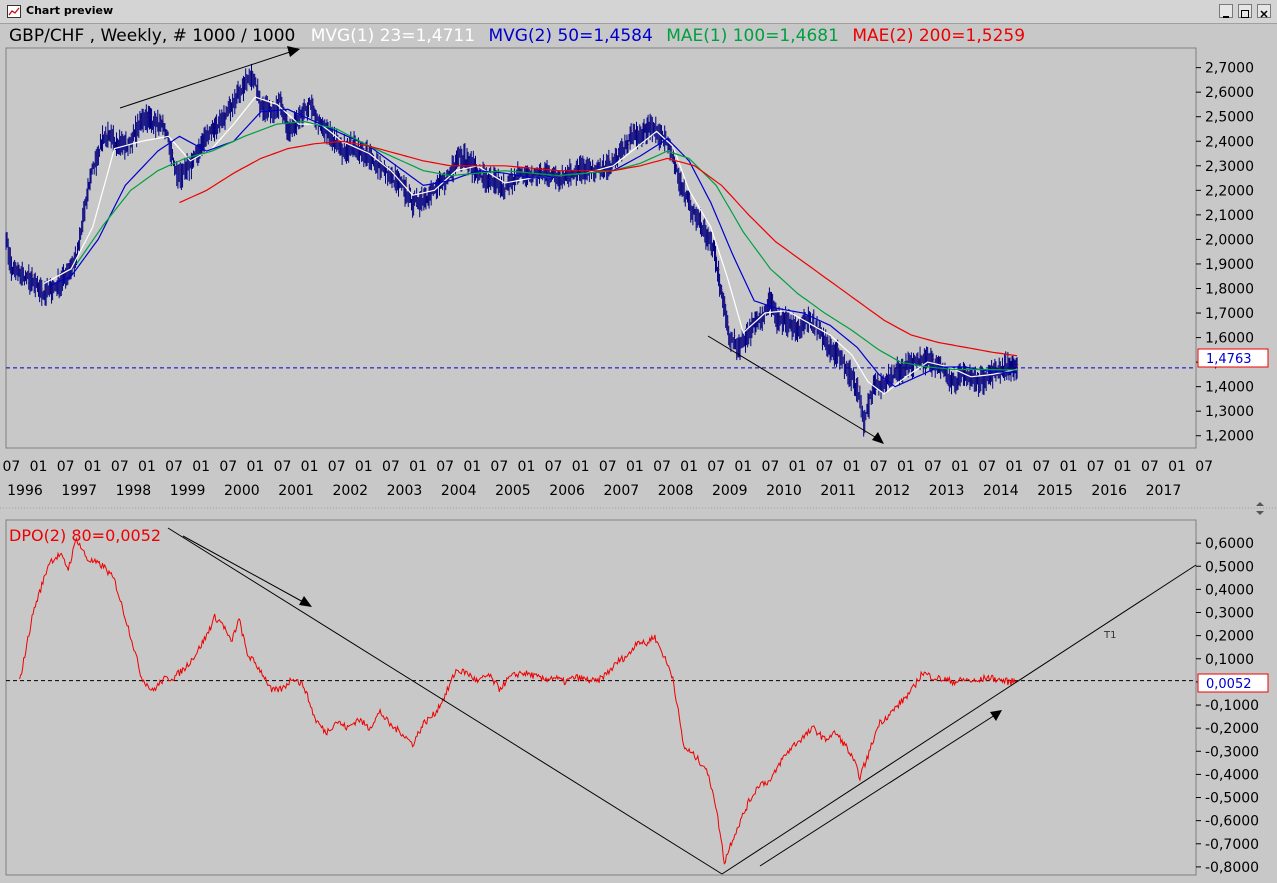  Describe the element at coordinates (1229, 614) in the screenshot. I see `dpo-y-tick-label: 0,3000` at that location.